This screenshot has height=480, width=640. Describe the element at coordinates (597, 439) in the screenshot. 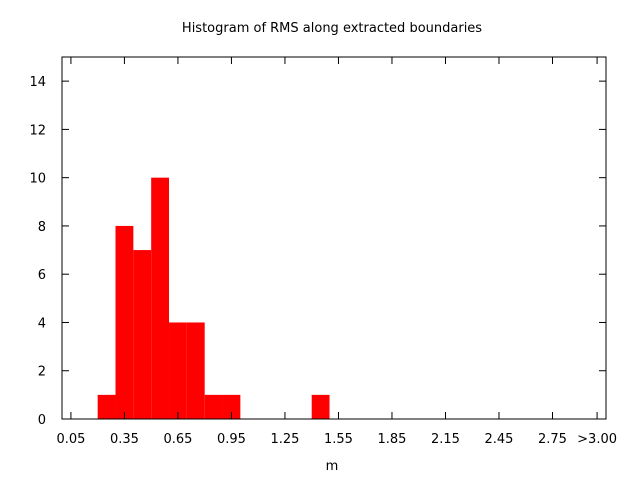

I see `x-tick-label: >3.00` at that location.